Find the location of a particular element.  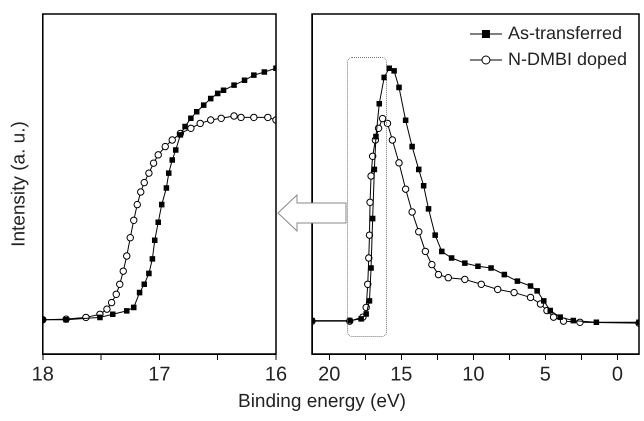

y-axis-title: Intensity (a. u.) is located at coordinates (19, 184).